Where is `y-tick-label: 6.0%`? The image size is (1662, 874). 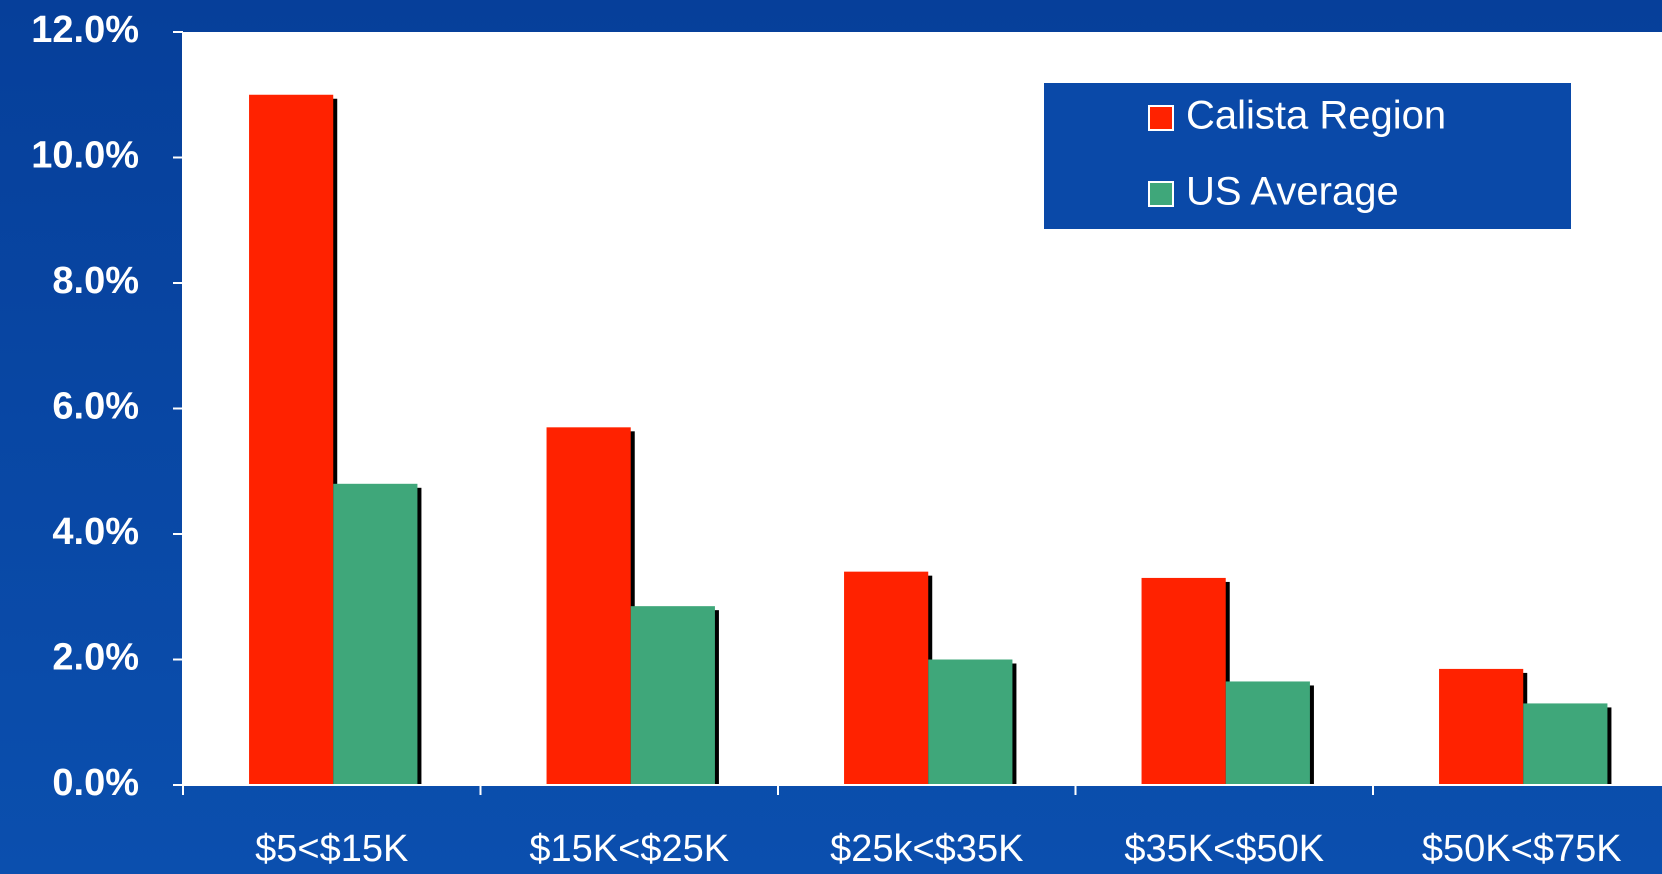 y-tick-label: 6.0% is located at coordinates (95, 407).